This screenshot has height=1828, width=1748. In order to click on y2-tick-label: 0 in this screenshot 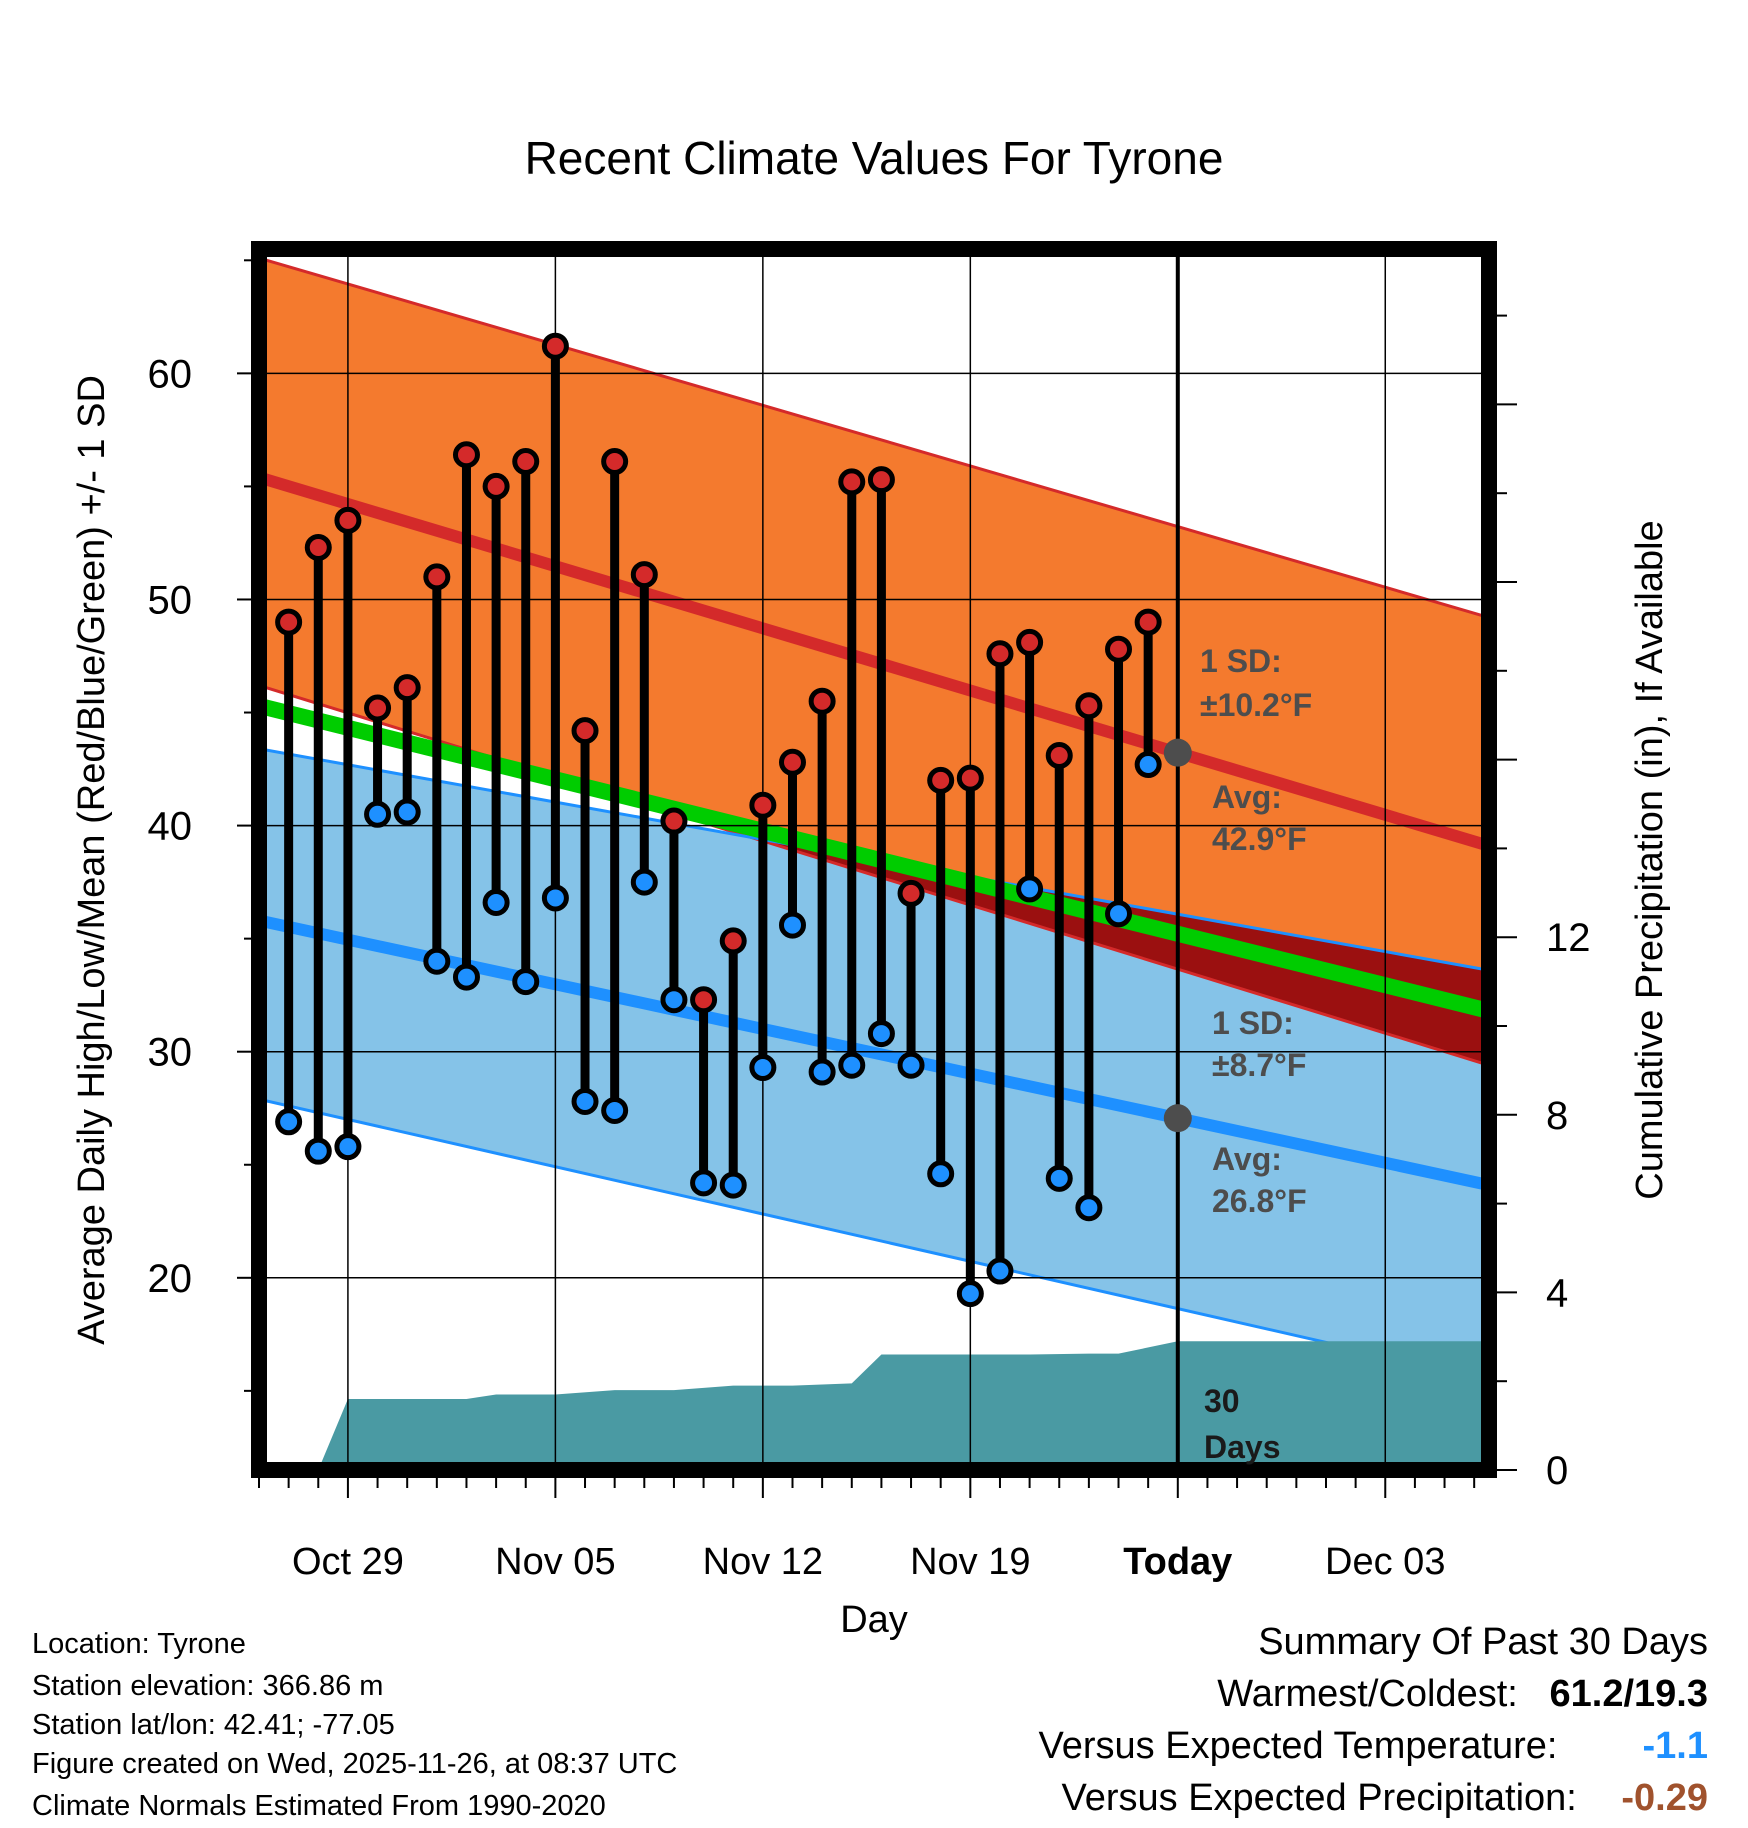, I will do `click(1557, 1471)`.